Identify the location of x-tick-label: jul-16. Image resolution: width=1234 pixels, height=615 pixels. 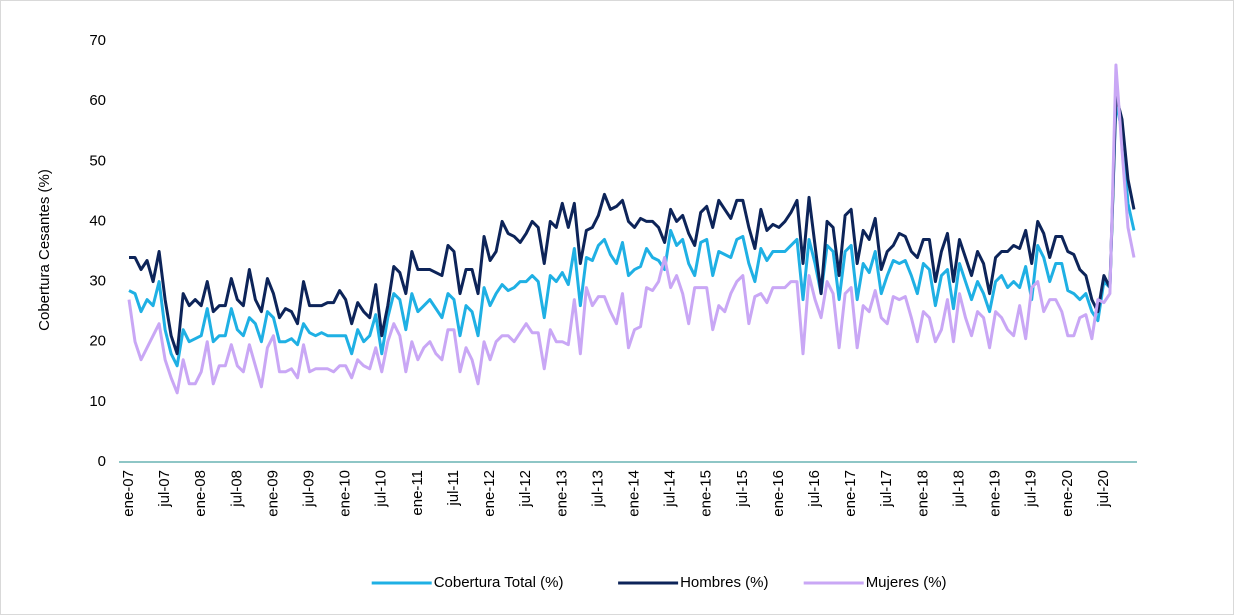
(814, 489).